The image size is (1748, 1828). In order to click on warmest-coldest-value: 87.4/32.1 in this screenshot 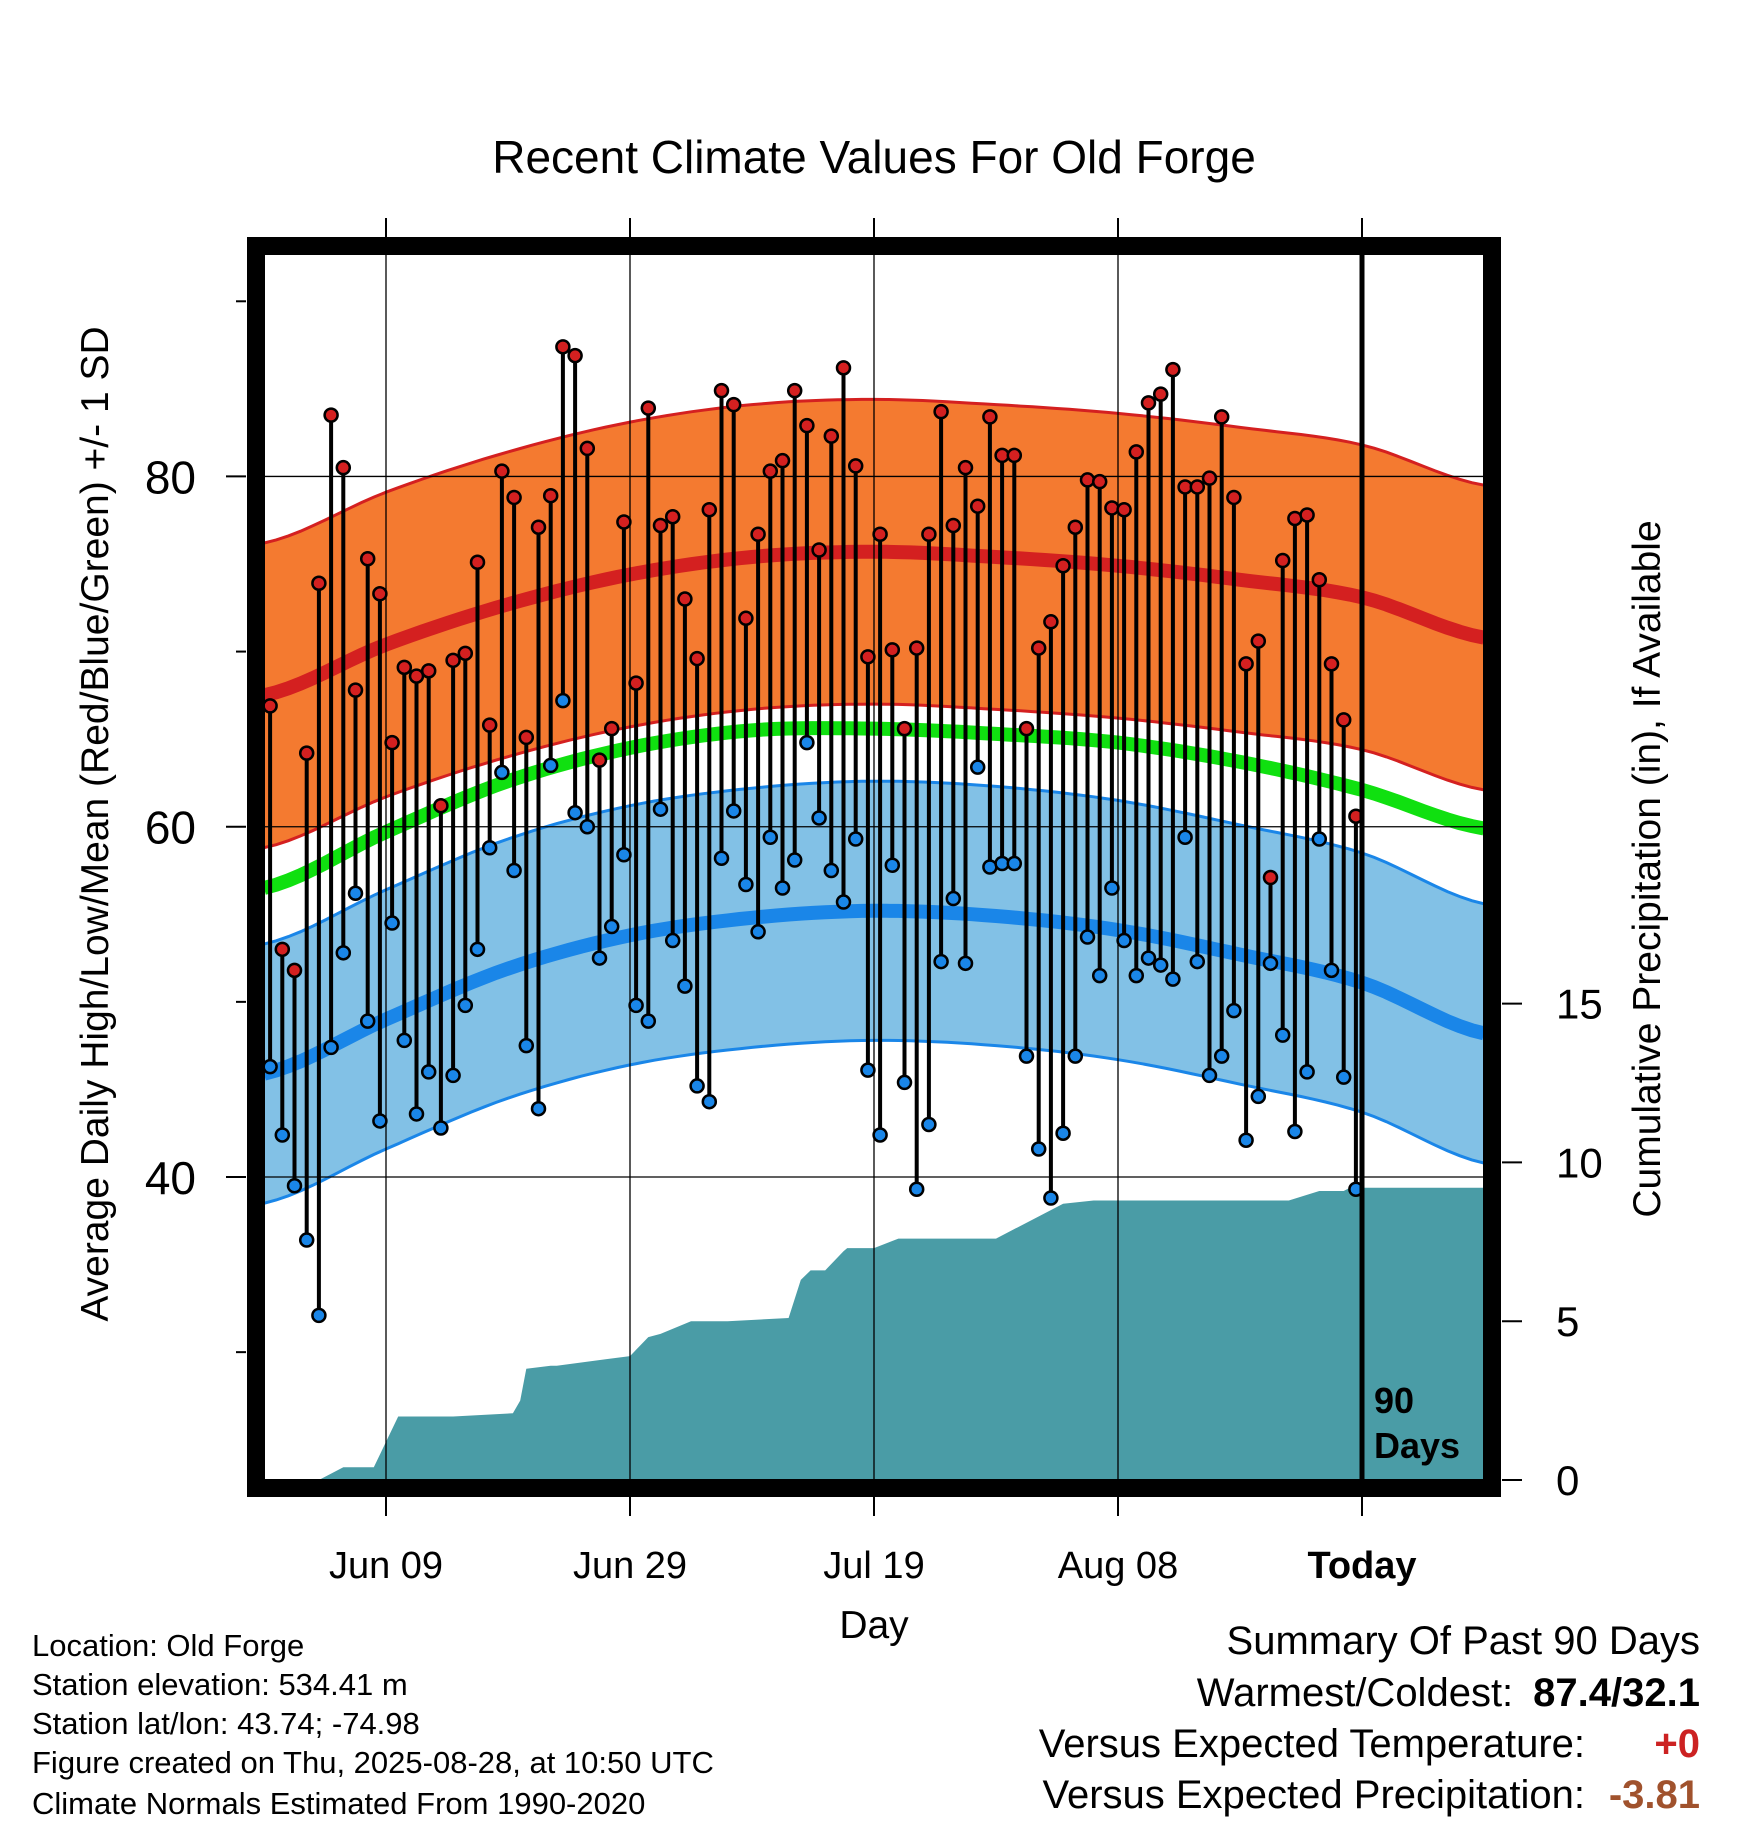, I will do `click(1616, 1693)`.